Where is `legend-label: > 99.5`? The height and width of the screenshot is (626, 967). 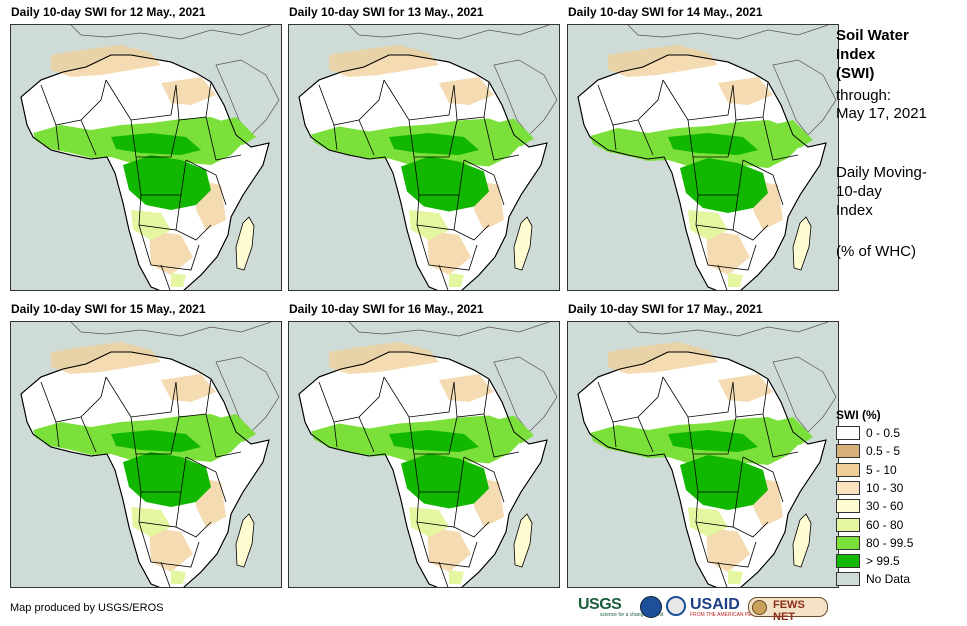 legend-label: > 99.5 is located at coordinates (883, 561).